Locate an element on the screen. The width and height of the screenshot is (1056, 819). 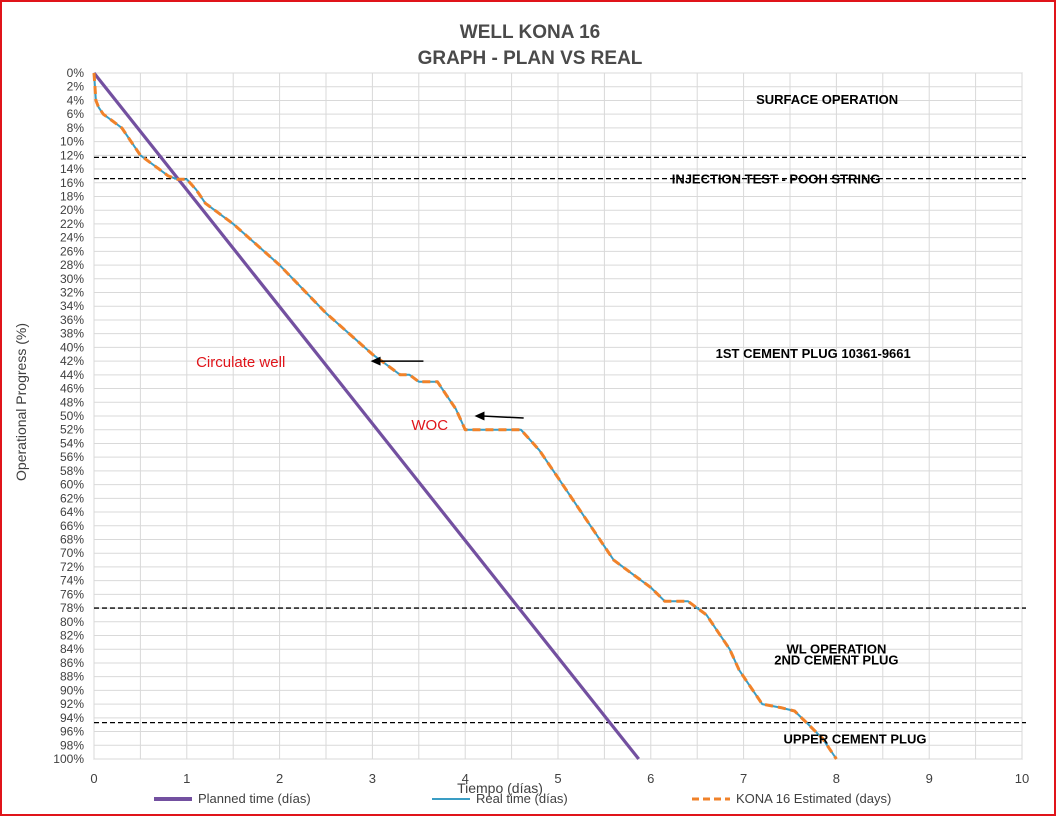
y-tick-label: 70% is located at coordinates (72, 553).